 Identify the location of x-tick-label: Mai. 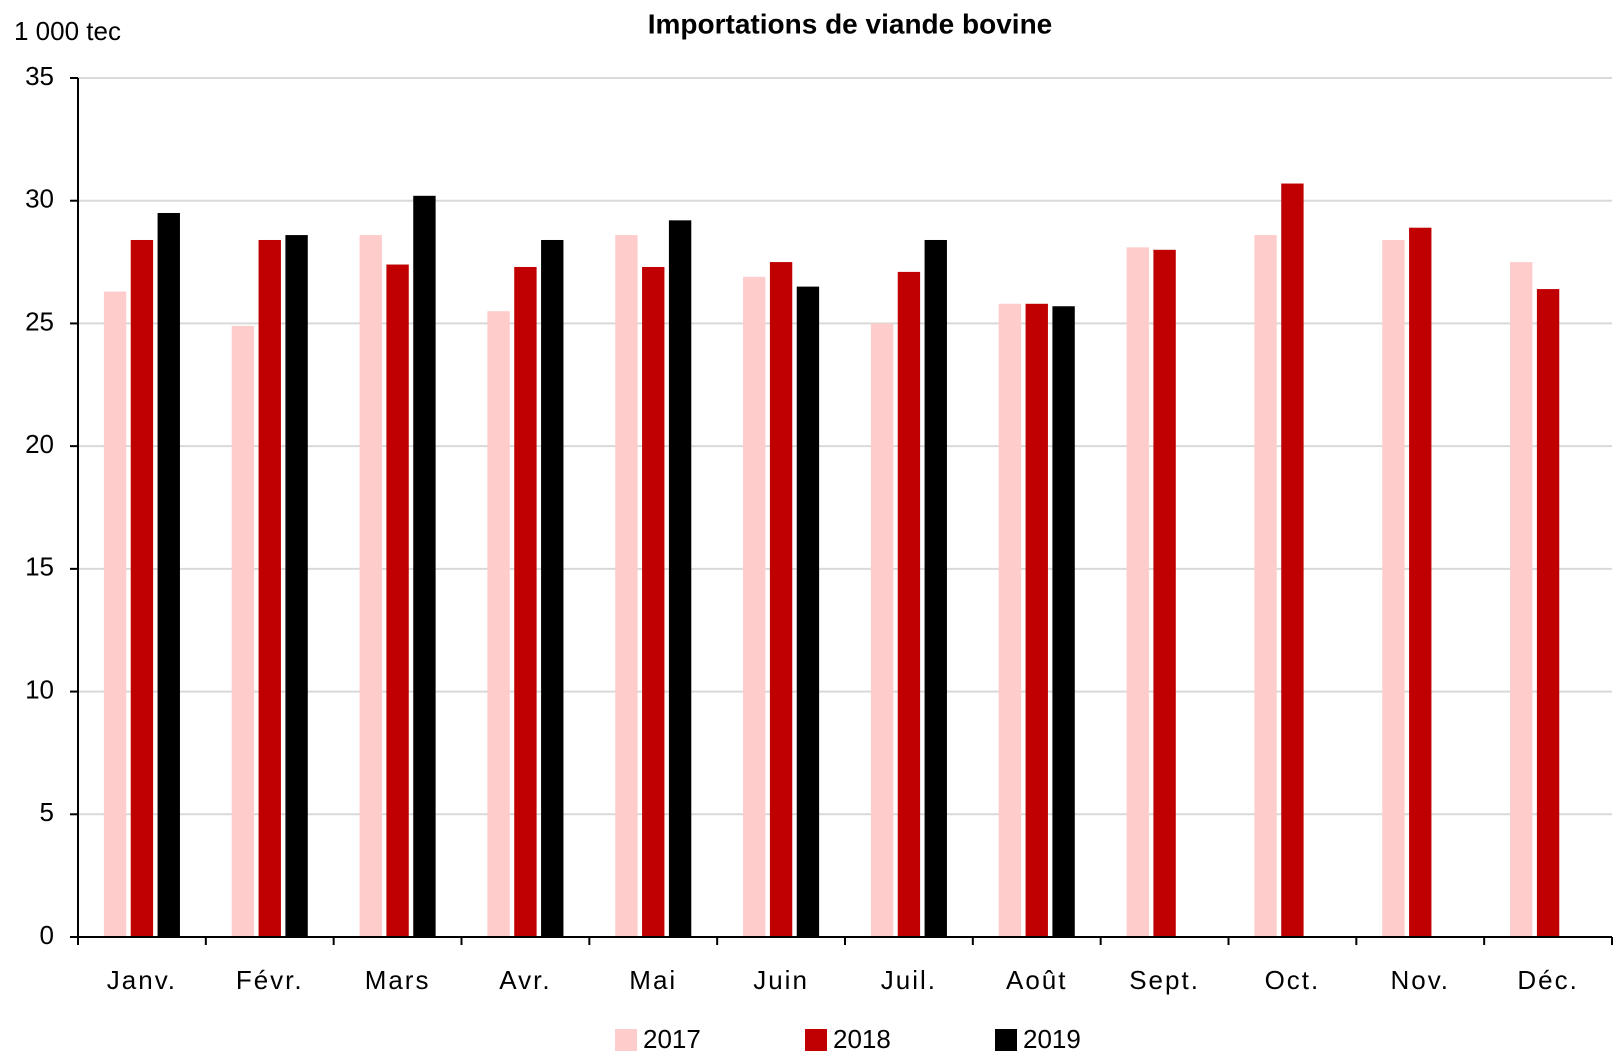
(653, 980).